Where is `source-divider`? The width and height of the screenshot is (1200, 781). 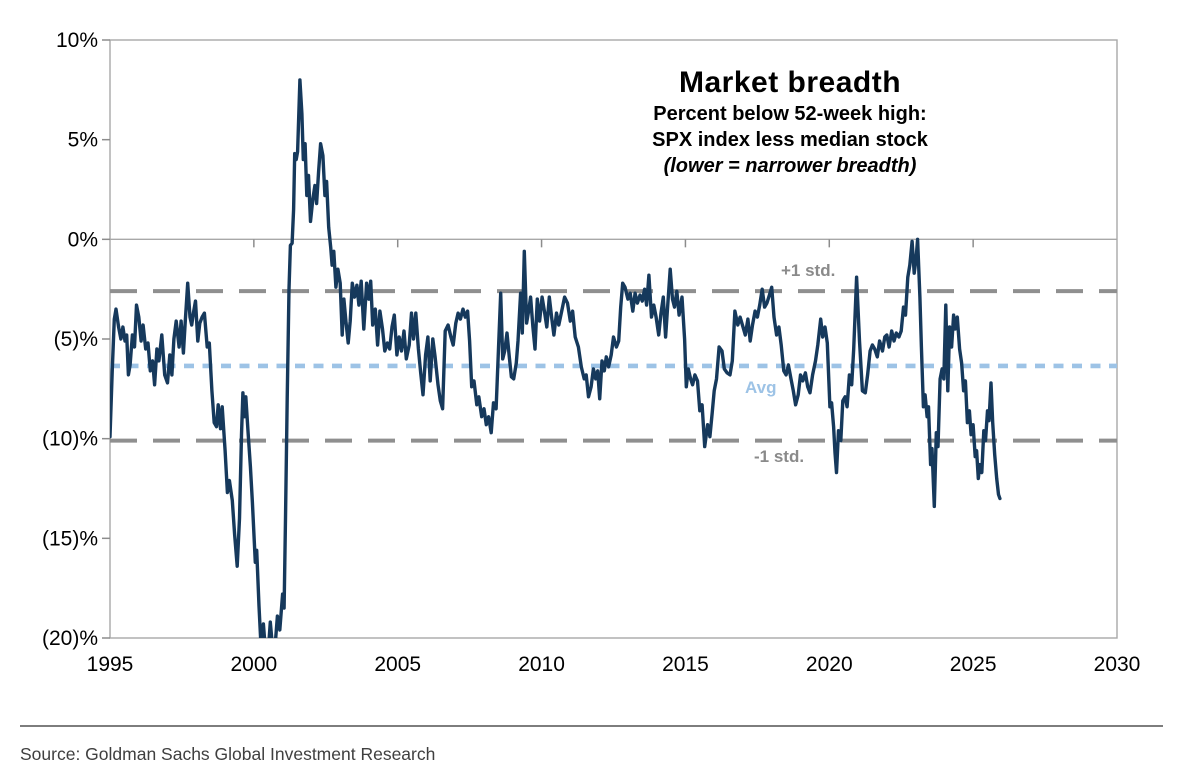
source-divider is located at coordinates (591, 726).